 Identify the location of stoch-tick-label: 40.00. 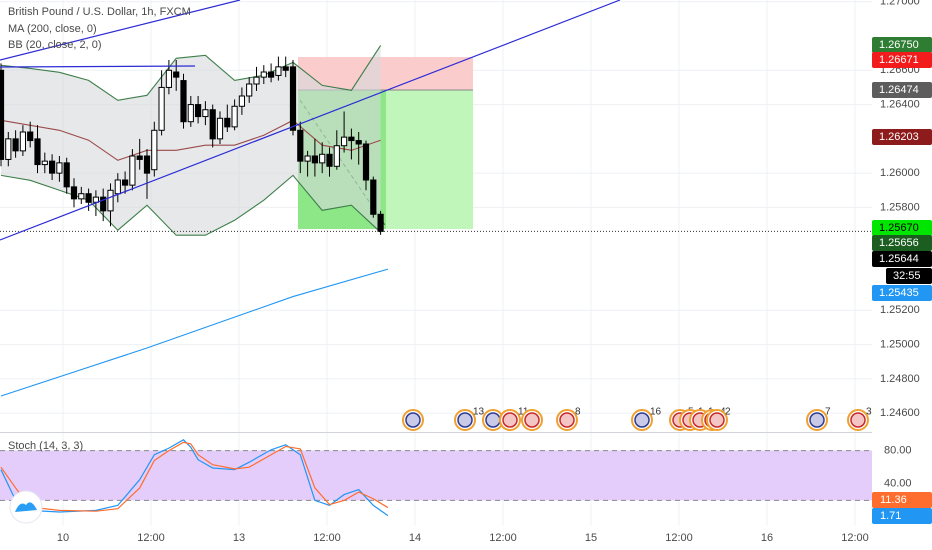
(898, 484).